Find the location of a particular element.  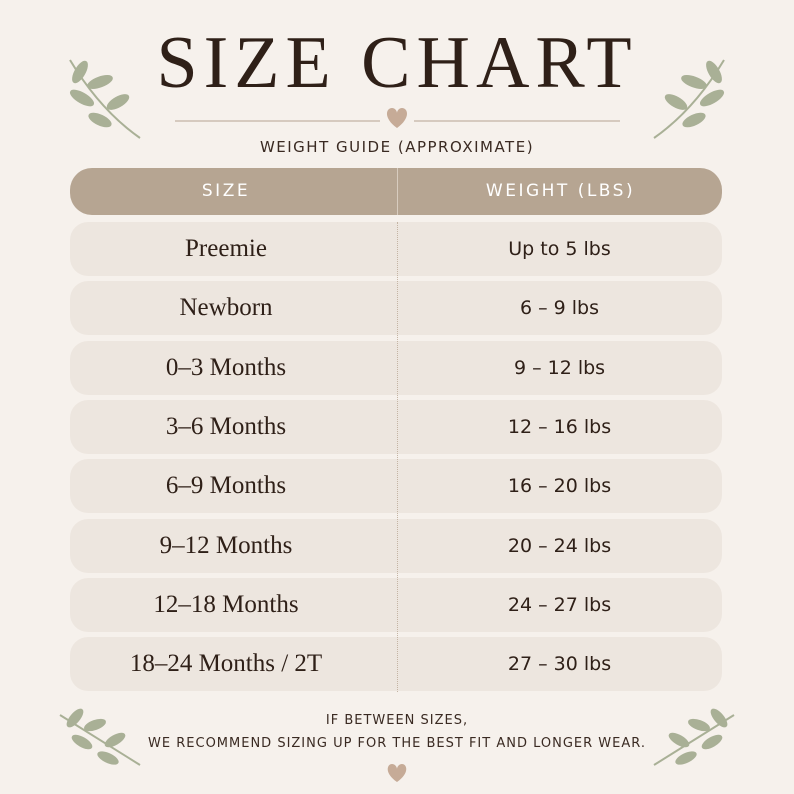

weight-cell: 6 – 9 lbs is located at coordinates (559, 308).